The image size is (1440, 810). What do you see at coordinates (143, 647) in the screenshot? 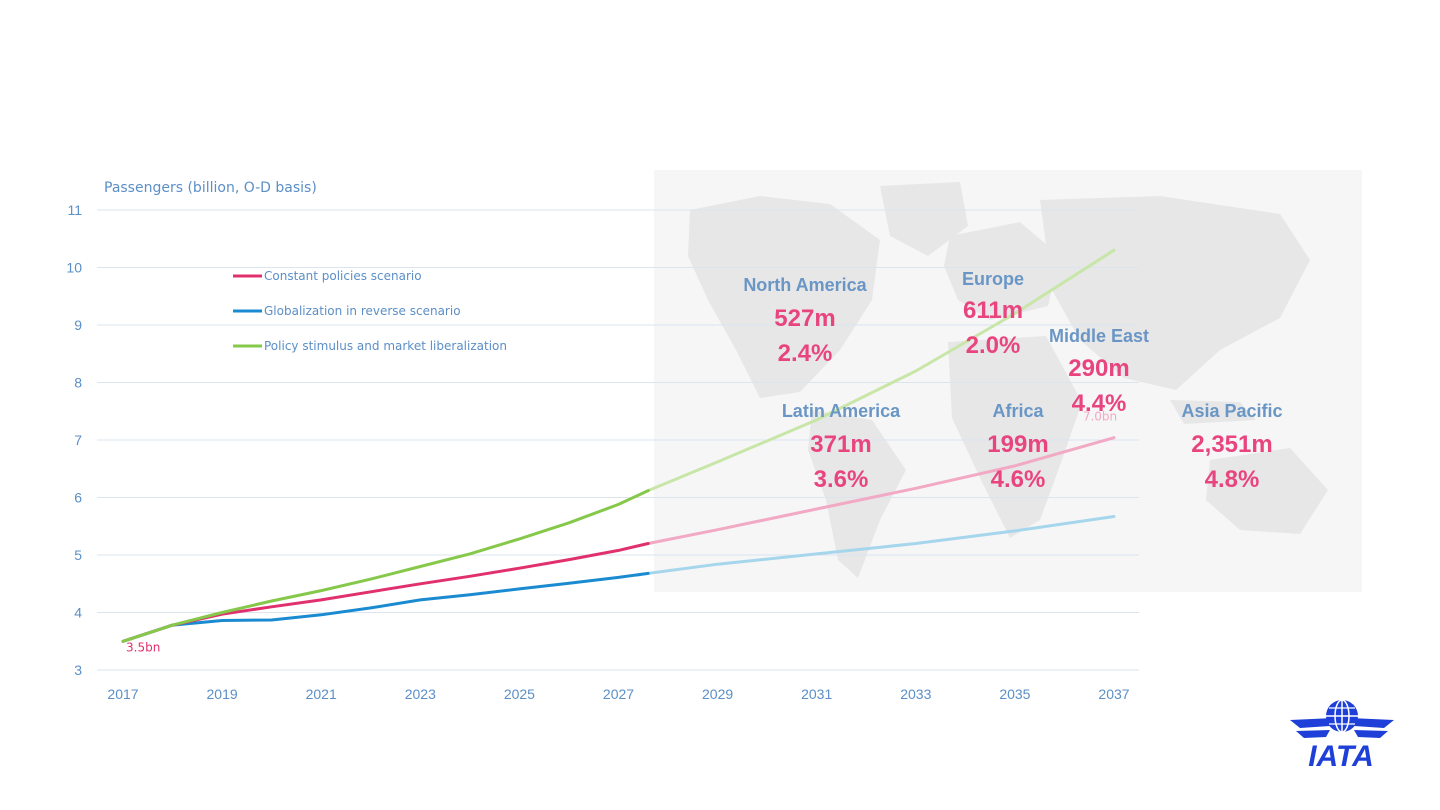
I see `data-label: 3.5bn` at bounding box center [143, 647].